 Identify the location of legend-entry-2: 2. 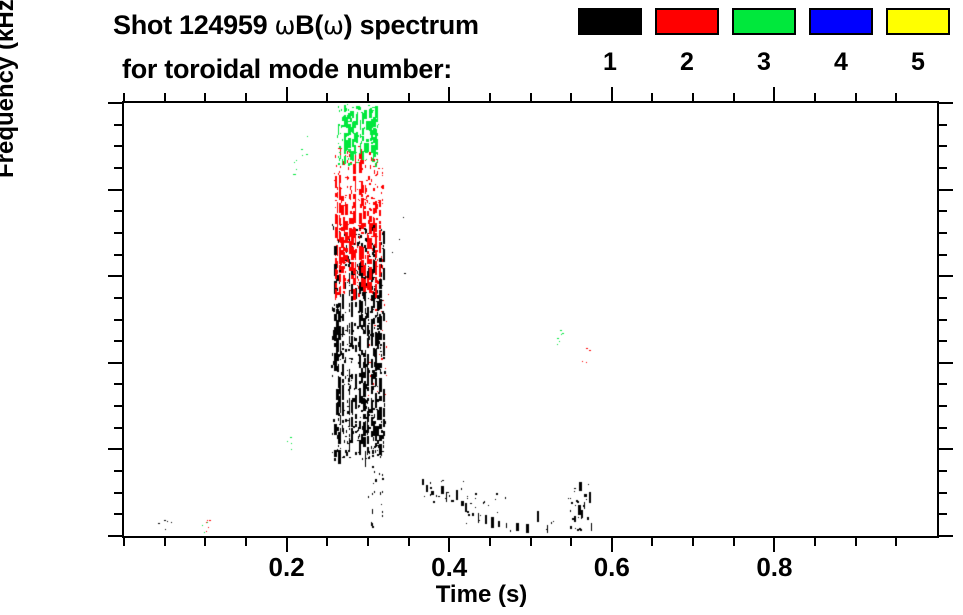
(687, 41).